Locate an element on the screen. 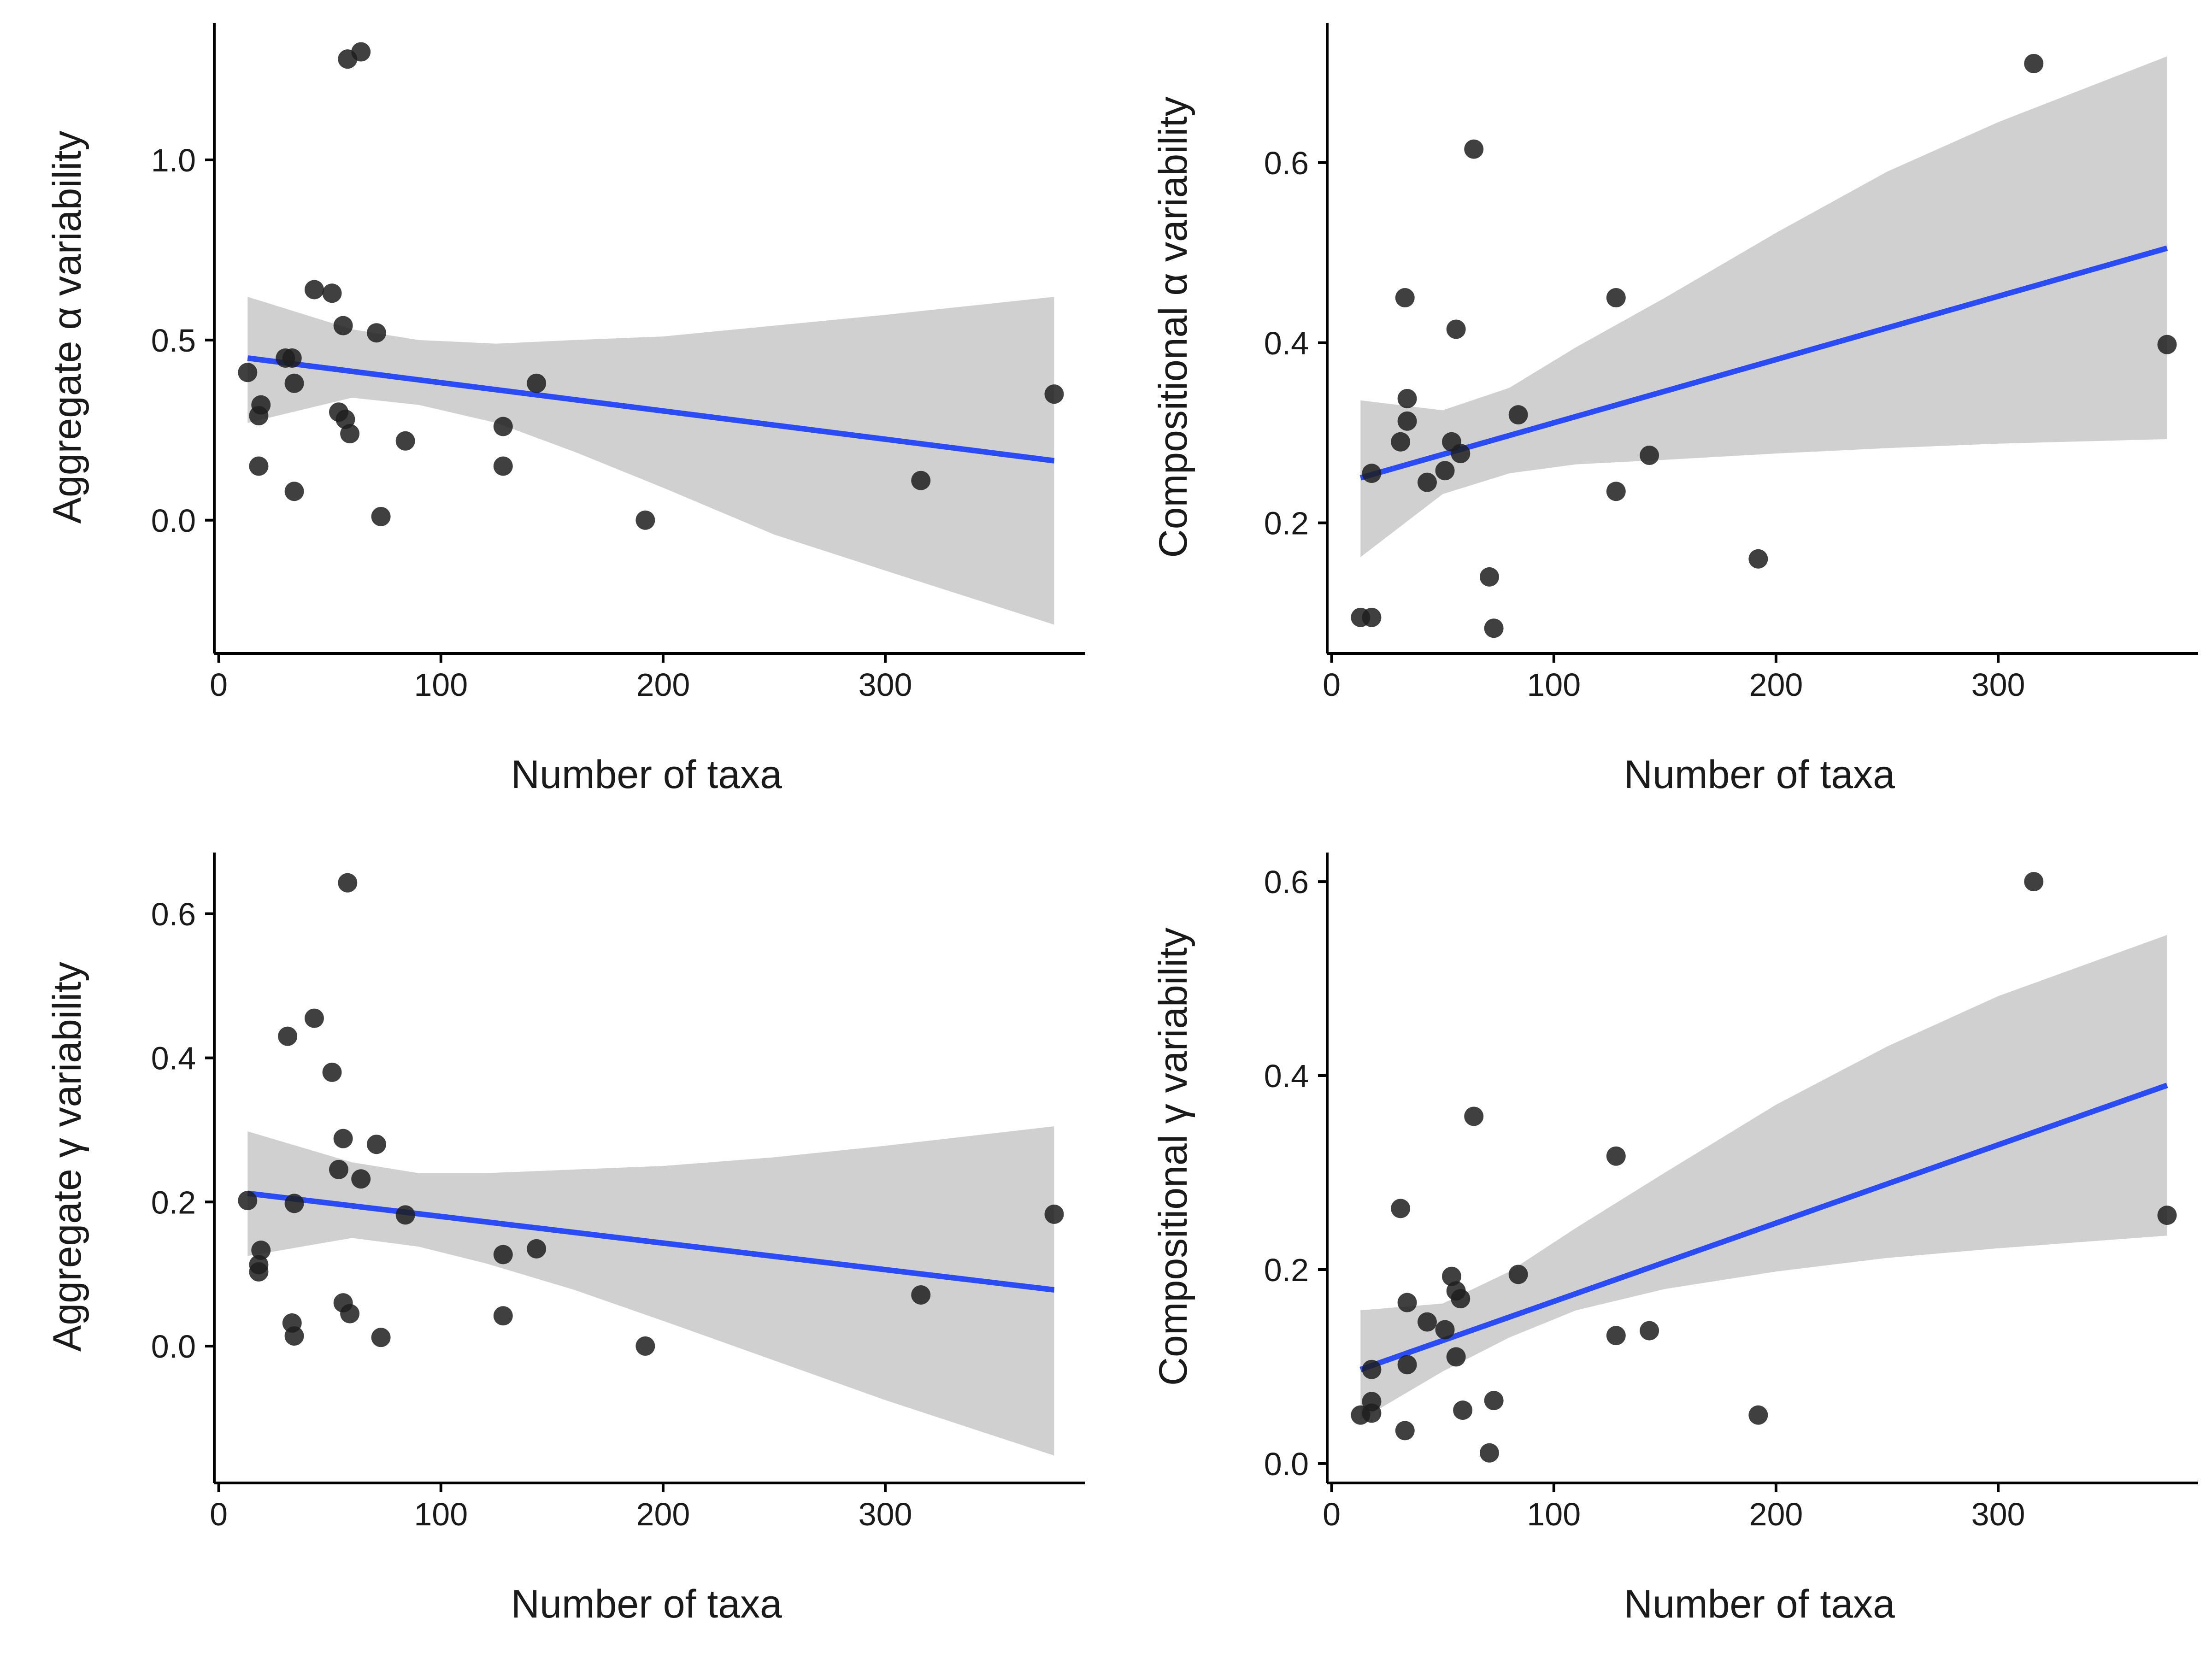  y-axis-title: Aggregate α variability is located at coordinates (67, 327).